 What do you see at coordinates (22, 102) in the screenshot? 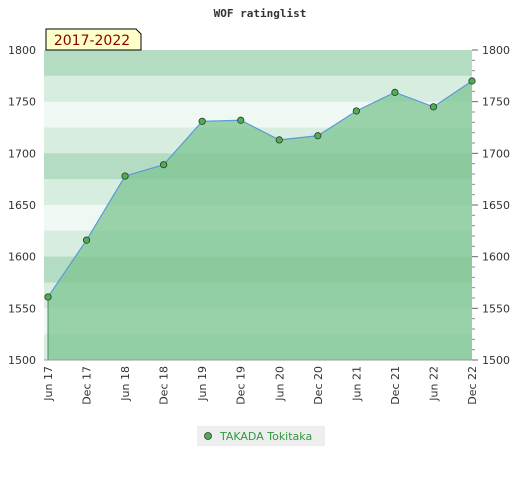
I see `y-tick-label: 1750` at bounding box center [22, 102].